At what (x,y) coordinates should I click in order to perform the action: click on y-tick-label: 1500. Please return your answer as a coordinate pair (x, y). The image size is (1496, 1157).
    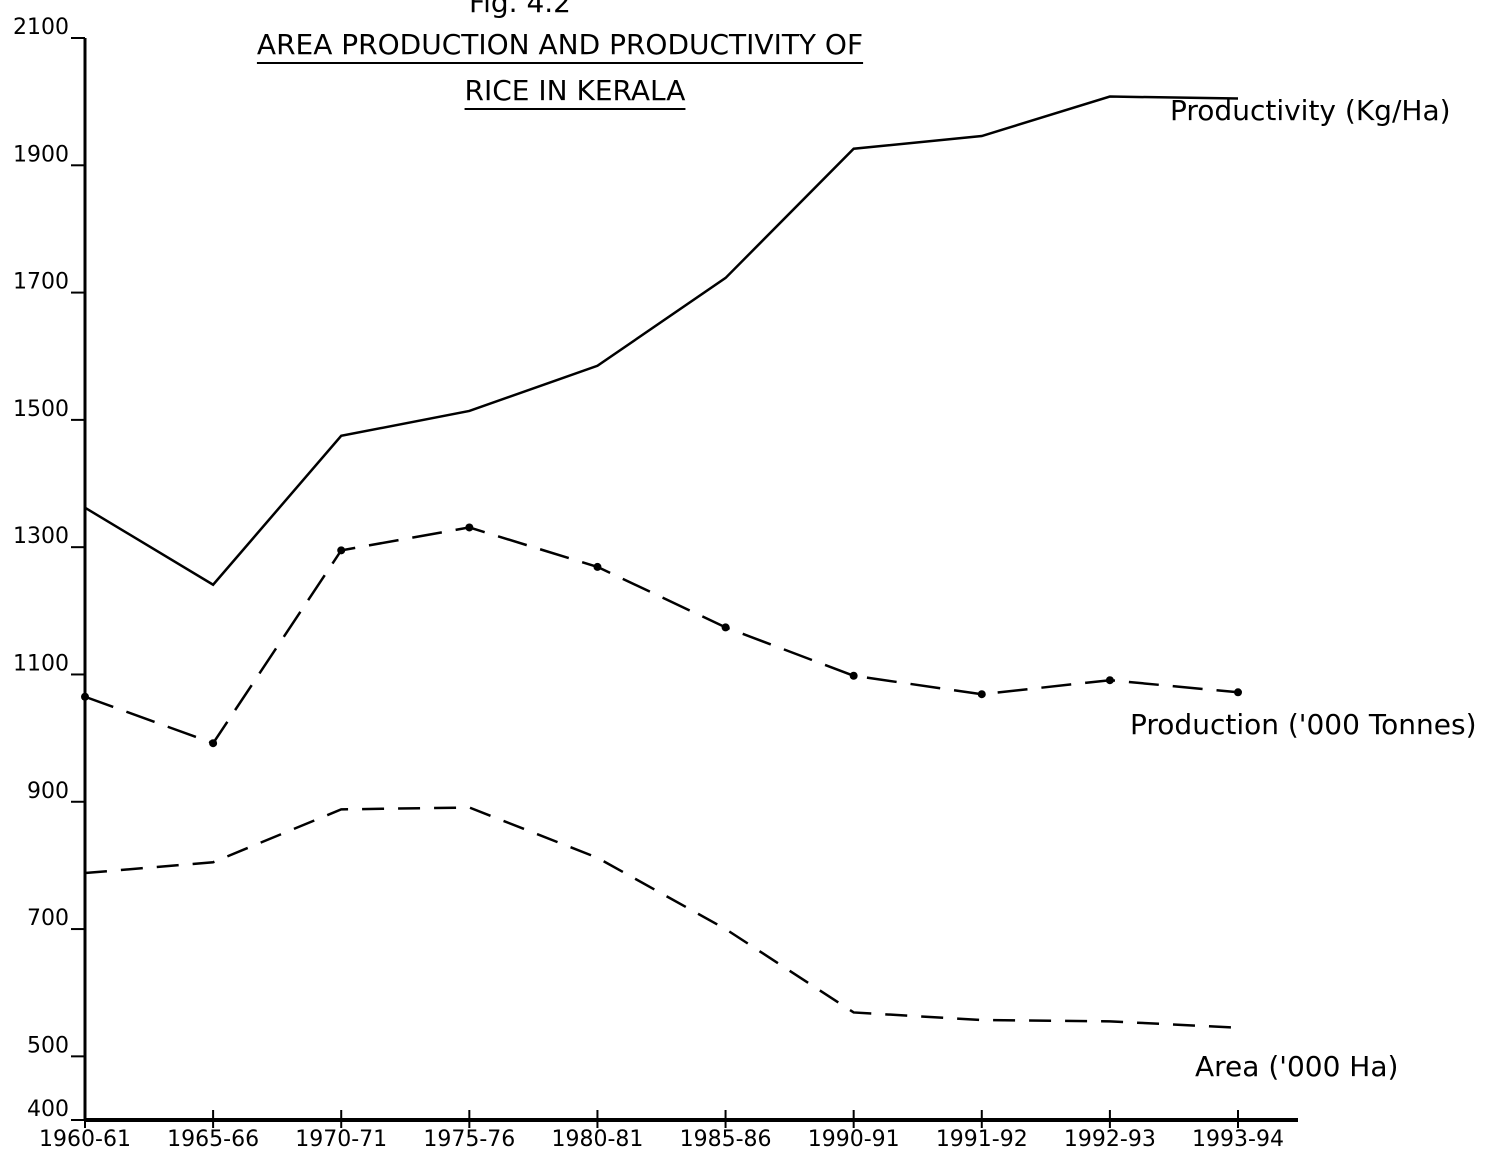
    Looking at the image, I should click on (41, 409).